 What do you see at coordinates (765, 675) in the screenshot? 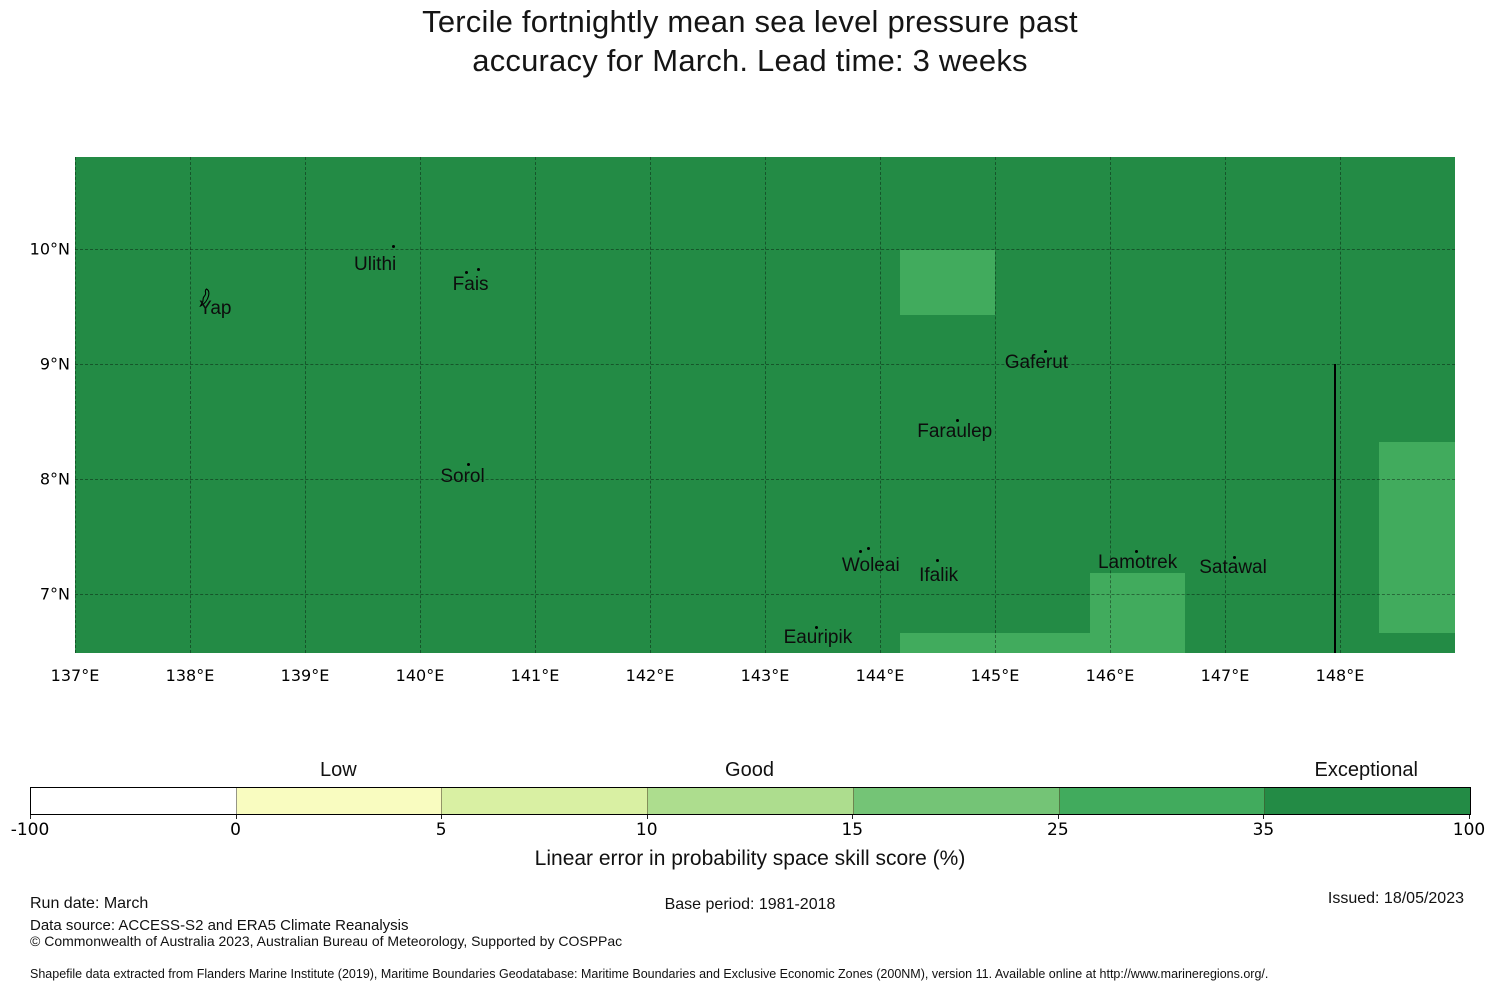
I see `x-tick-label: 143°E` at bounding box center [765, 675].